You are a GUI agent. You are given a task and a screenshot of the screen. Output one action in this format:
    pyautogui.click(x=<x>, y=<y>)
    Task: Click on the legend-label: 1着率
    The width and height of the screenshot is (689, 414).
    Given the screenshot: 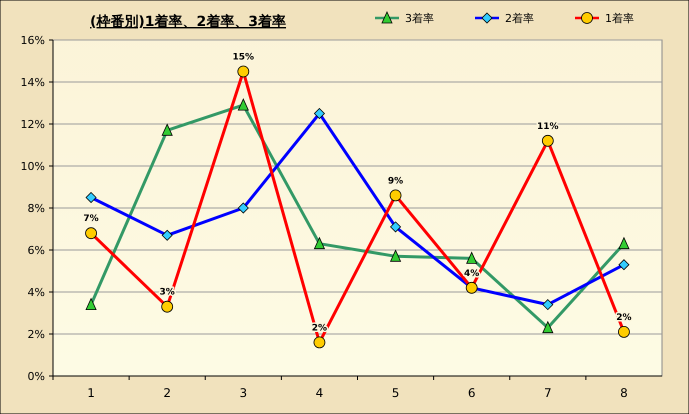 What is the action you would take?
    pyautogui.click(x=619, y=18)
    